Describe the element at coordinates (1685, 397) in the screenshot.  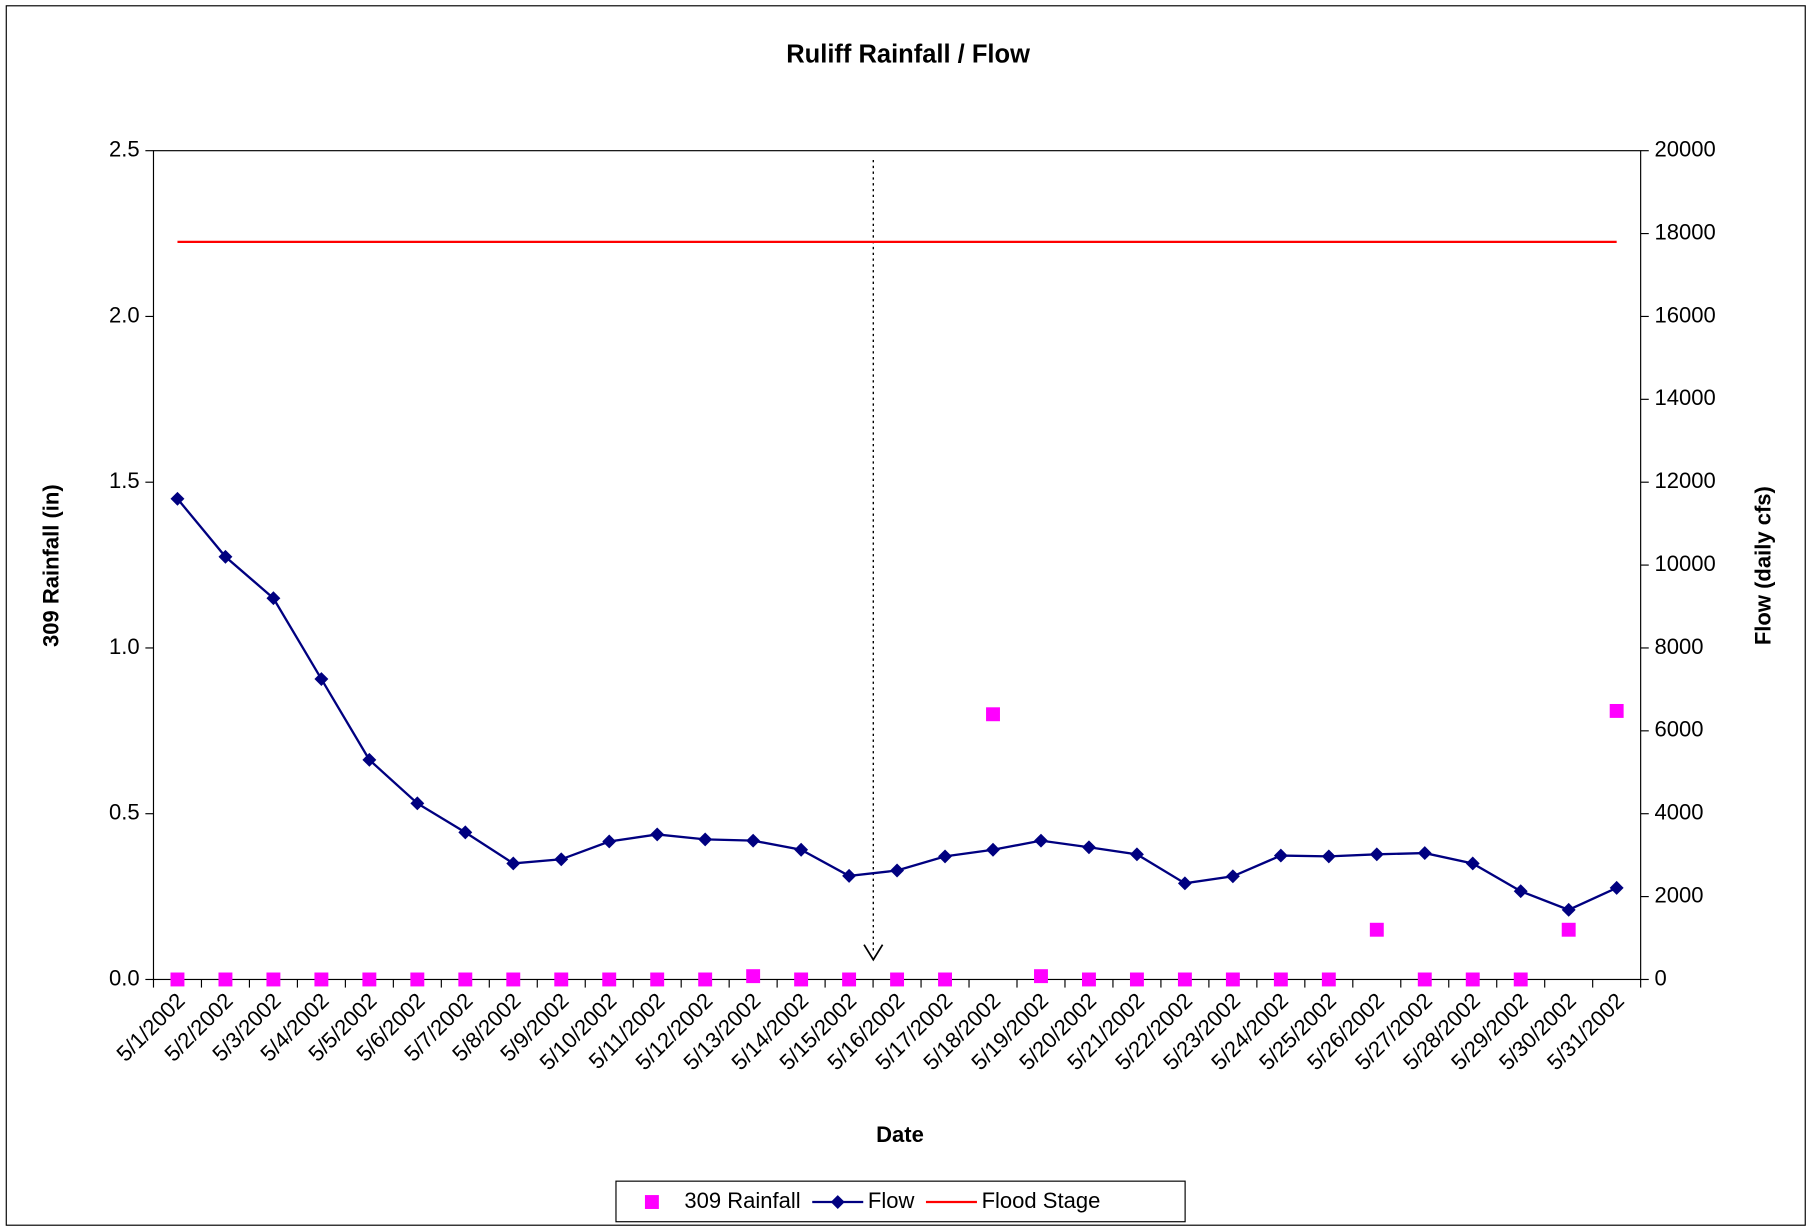
I see `y2-tick-label: 14000` at that location.